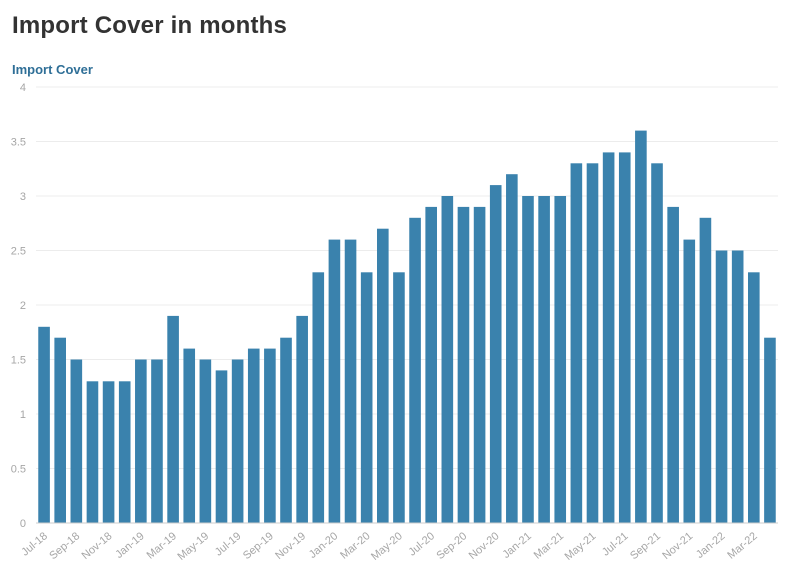  Describe the element at coordinates (193, 546) in the screenshot. I see `x-tick-label: May-19` at that location.